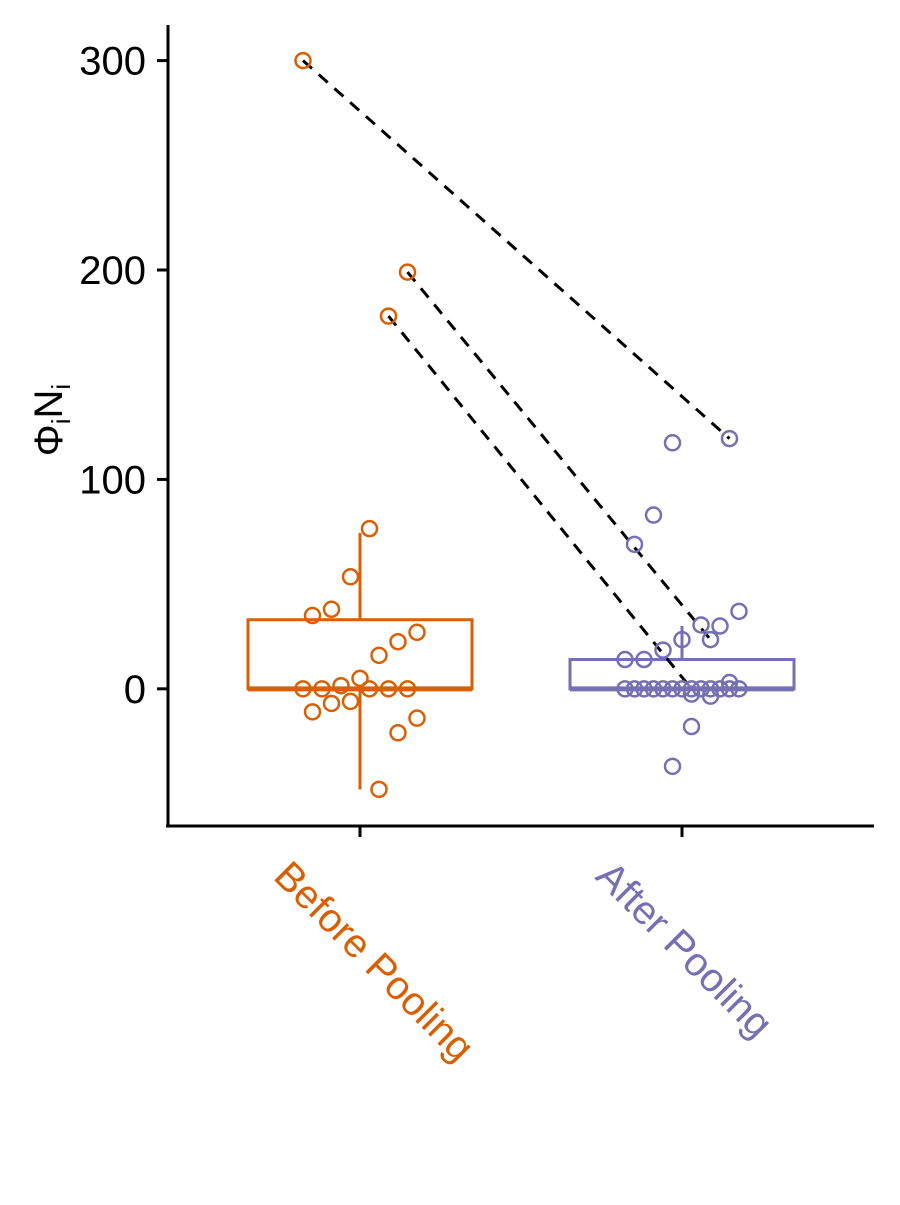  I want to click on y-label-part: N, so click(49, 404).